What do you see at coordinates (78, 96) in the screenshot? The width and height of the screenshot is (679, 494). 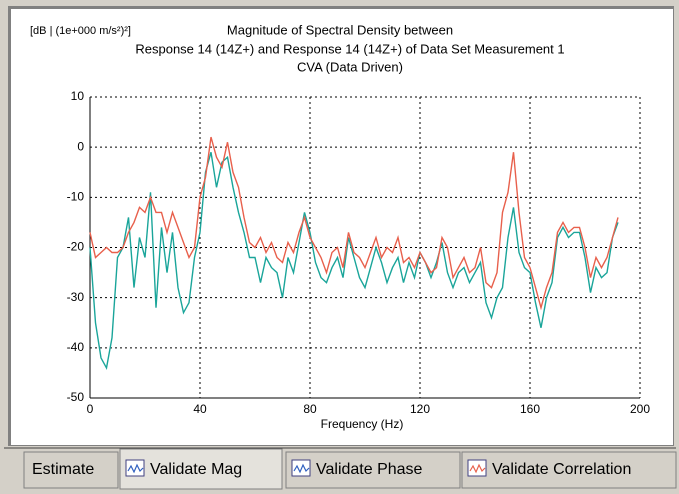 I see `y-tick-label: 10` at bounding box center [78, 96].